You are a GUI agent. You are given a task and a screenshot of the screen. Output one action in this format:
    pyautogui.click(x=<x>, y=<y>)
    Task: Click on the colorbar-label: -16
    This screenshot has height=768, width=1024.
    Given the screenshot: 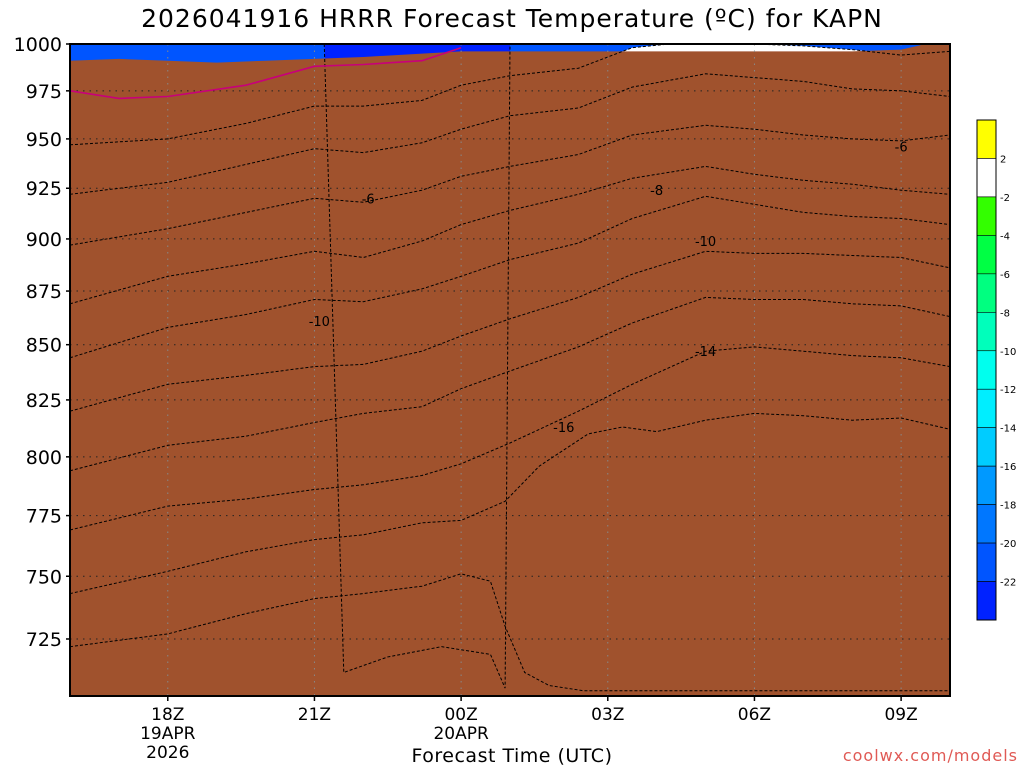 What is the action you would take?
    pyautogui.click(x=1008, y=467)
    